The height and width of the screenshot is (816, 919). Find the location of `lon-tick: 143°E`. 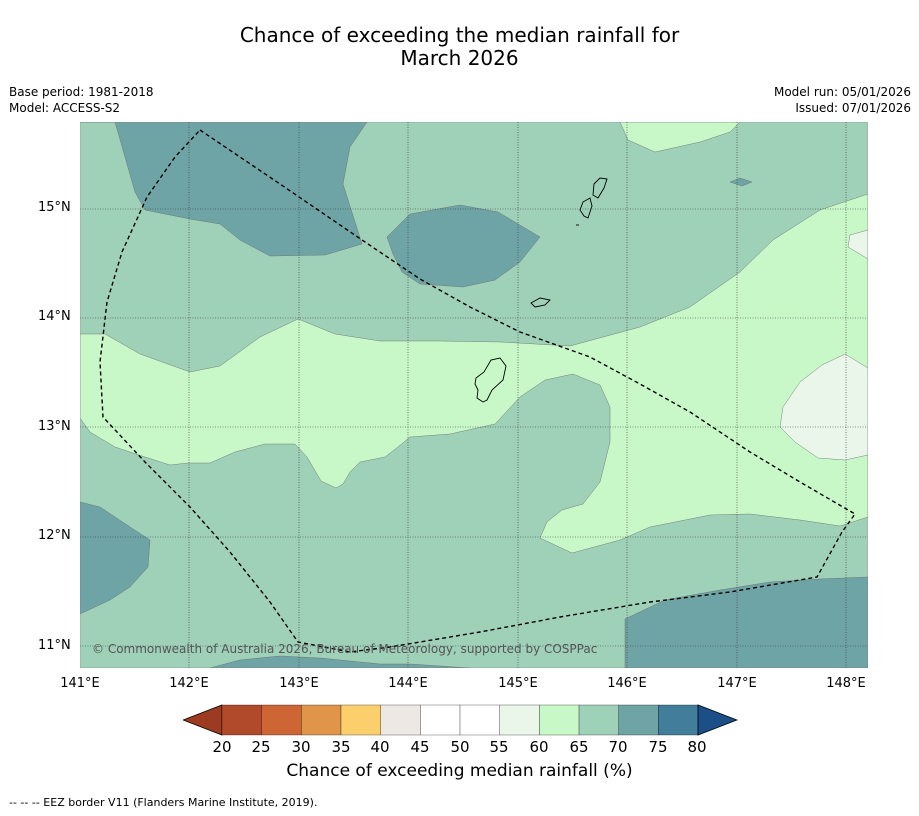

lon-tick: 143°E is located at coordinates (299, 683).